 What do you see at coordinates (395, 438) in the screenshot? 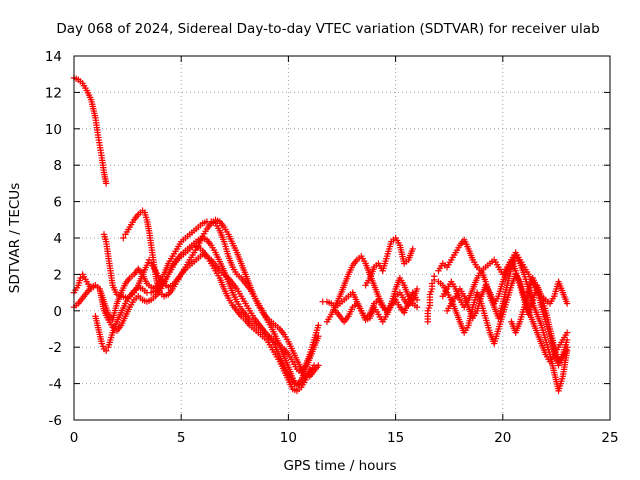
I see `x-tick-label: 15` at bounding box center [395, 438].